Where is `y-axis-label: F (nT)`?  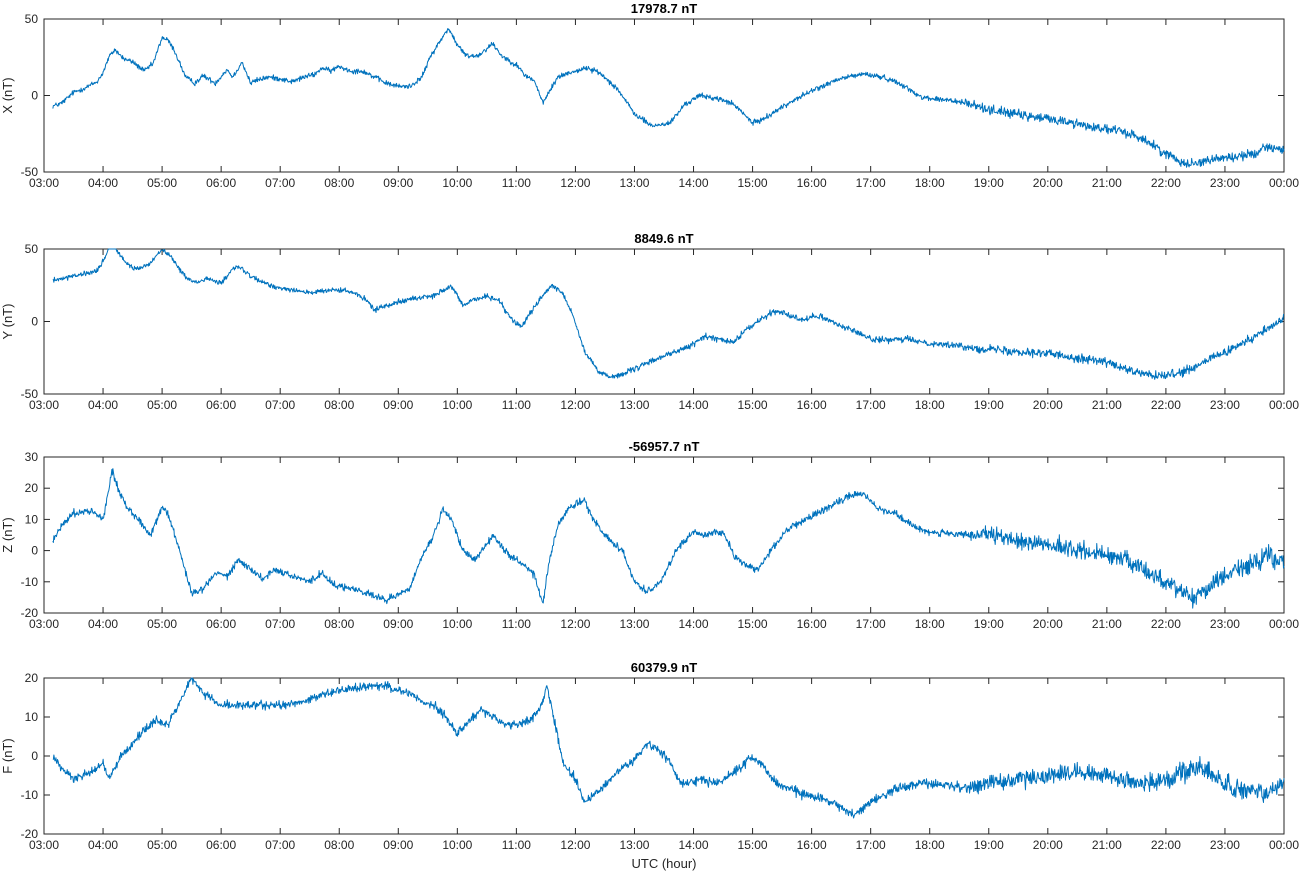
y-axis-label: F (nT) is located at coordinates (7, 755).